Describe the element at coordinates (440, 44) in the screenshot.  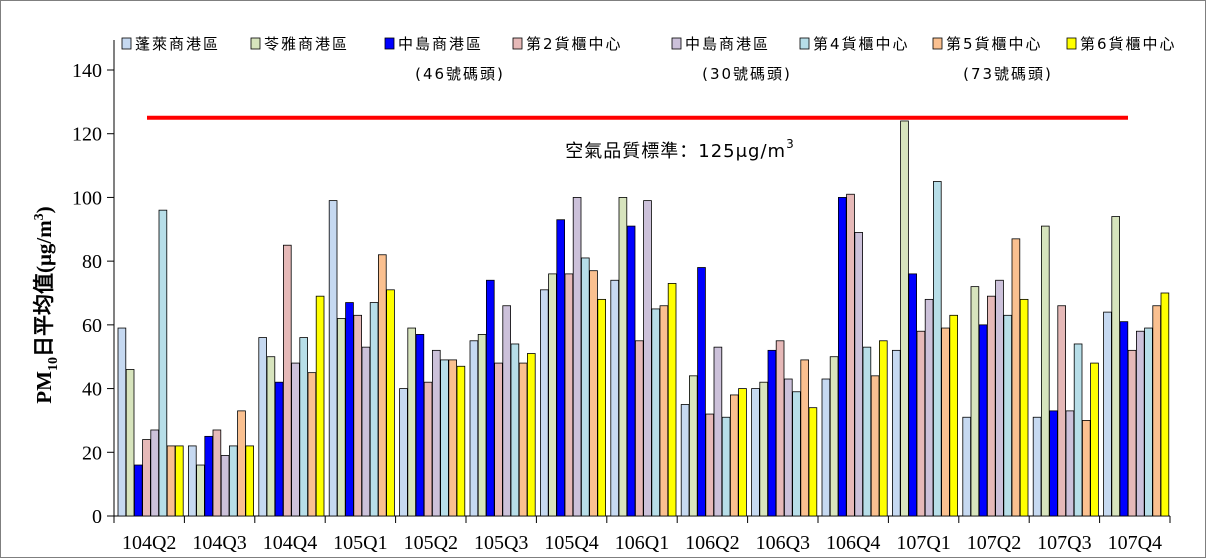
I see `legend-entry: 中島商港區` at that location.